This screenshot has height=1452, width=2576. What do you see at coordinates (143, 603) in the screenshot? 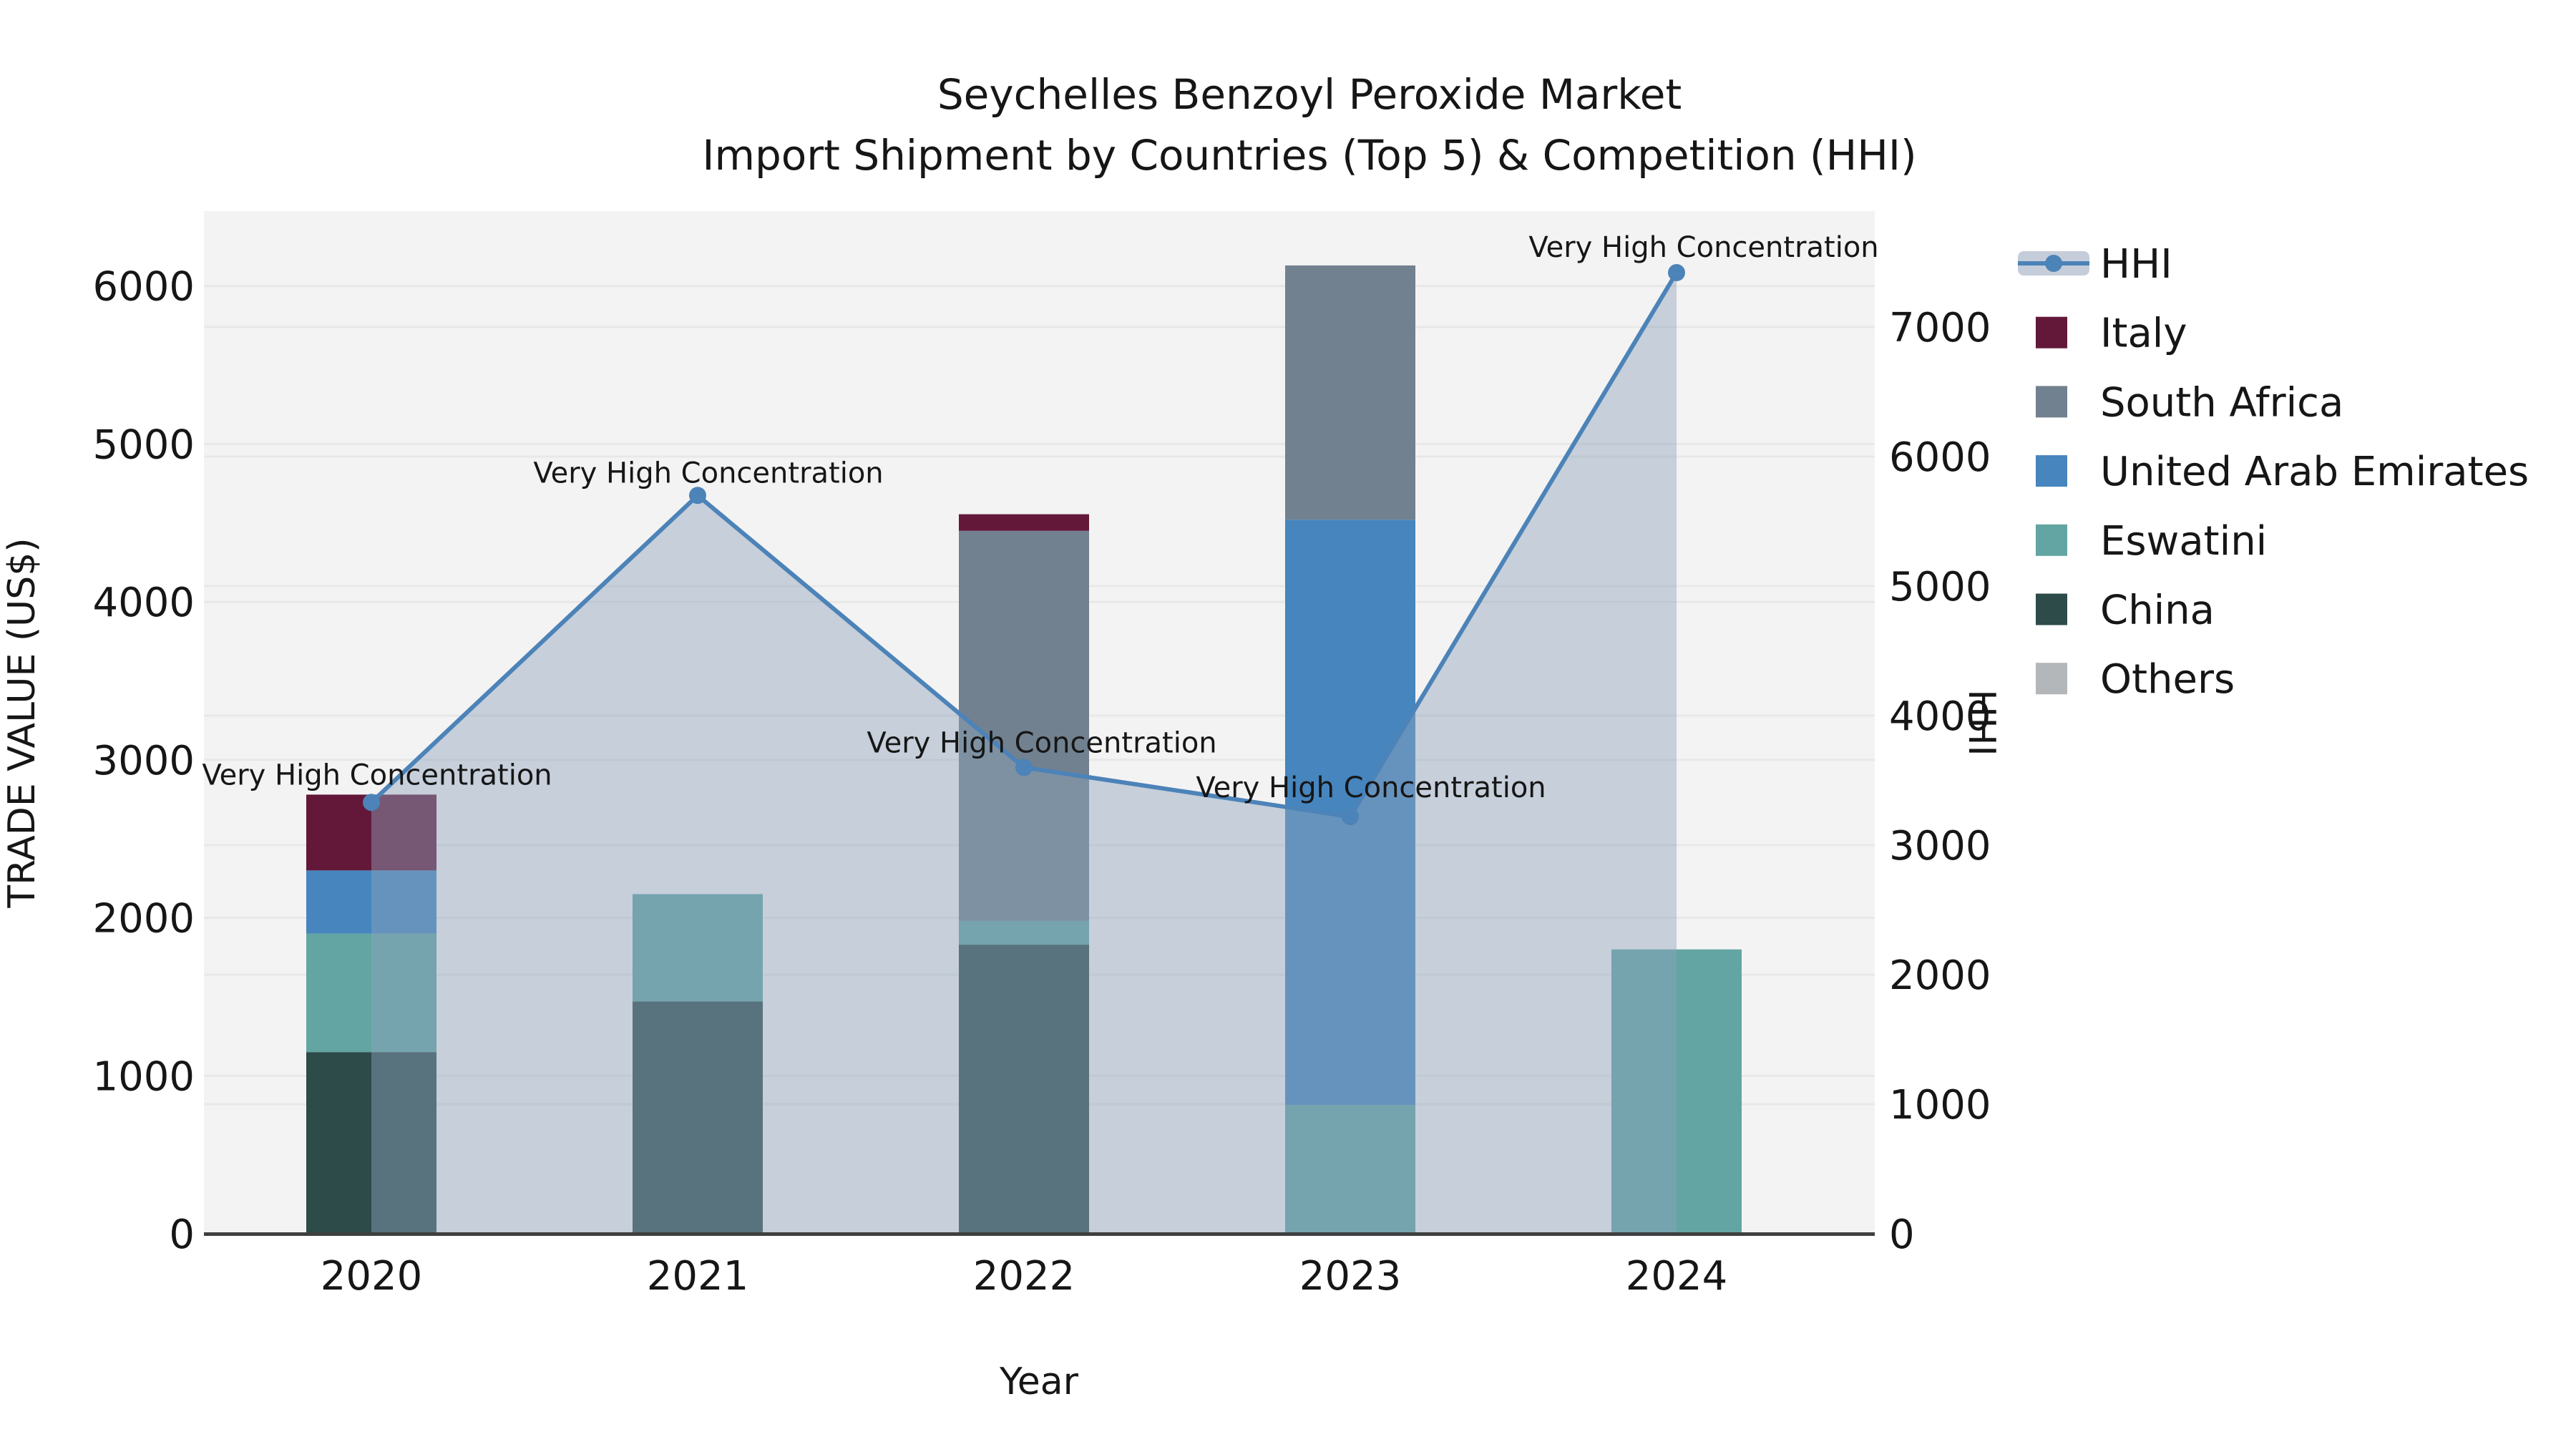
I see `y-left-tick-label: 4000` at bounding box center [143, 603].